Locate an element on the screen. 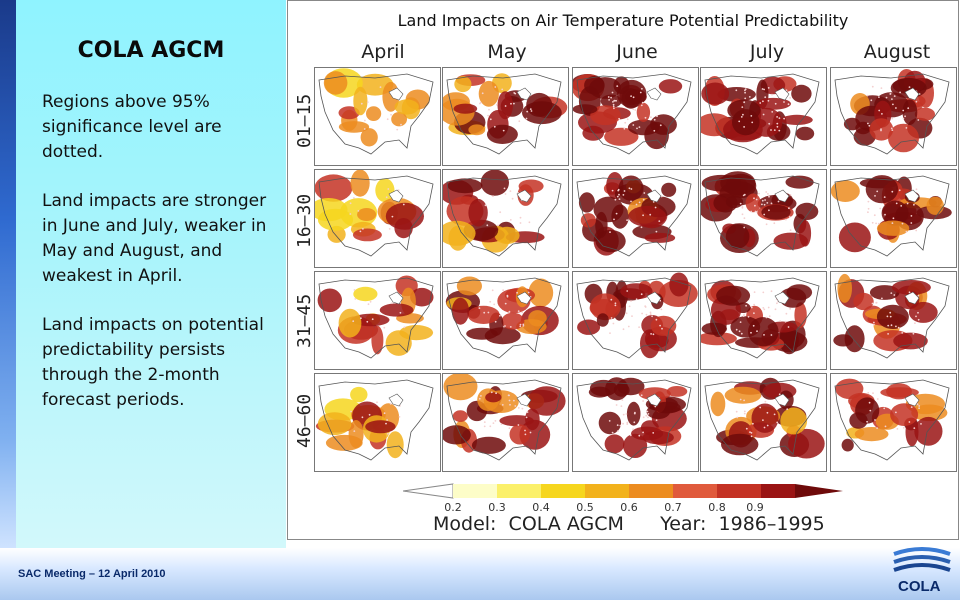 The width and height of the screenshot is (960, 600). year-label: Year: is located at coordinates (683, 524).